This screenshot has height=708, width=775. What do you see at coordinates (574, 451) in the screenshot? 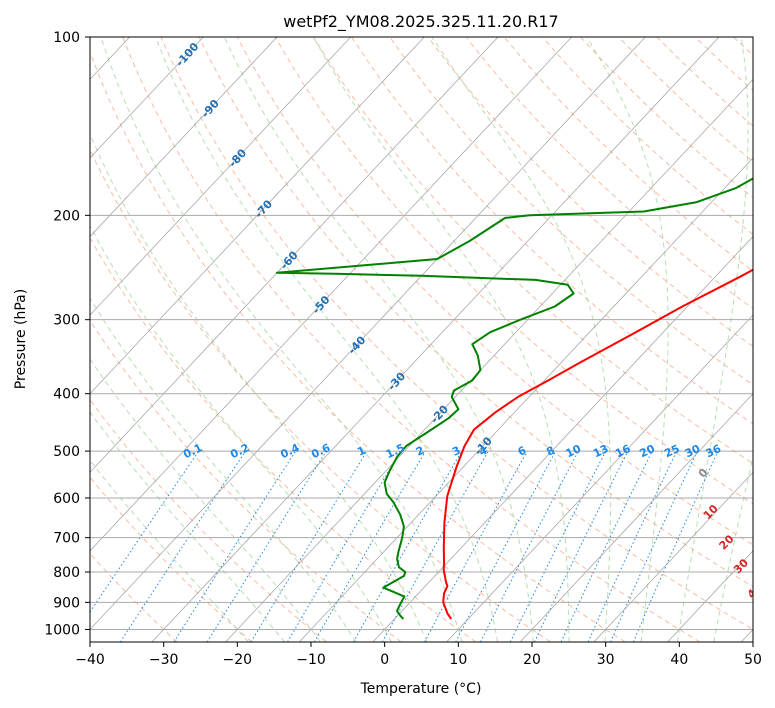
I see `mixing-ratio-label: 10` at bounding box center [574, 451].